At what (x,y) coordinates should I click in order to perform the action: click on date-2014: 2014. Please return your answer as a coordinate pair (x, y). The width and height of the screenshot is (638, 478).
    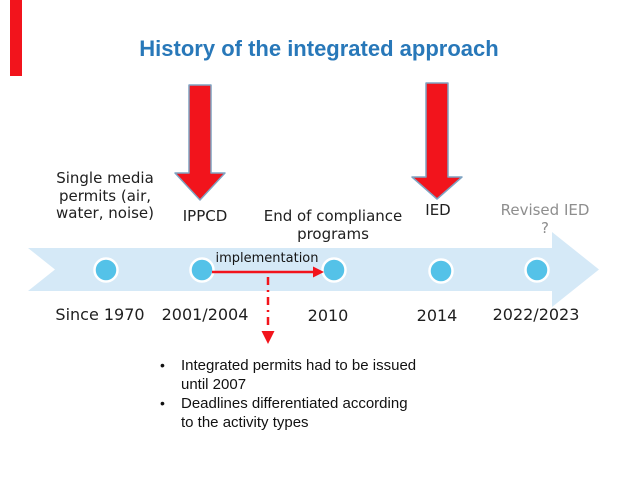
    Looking at the image, I should click on (437, 315).